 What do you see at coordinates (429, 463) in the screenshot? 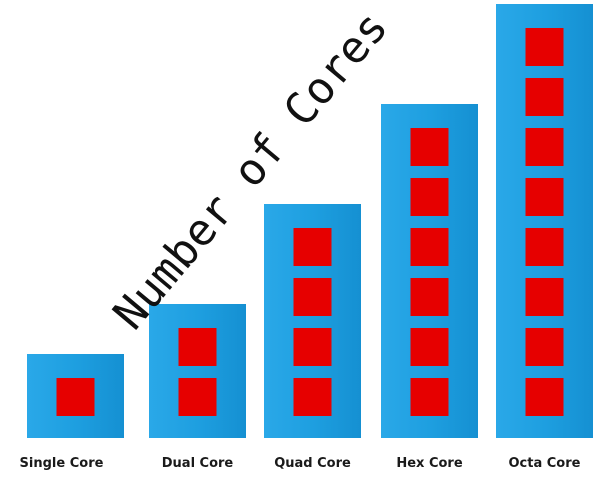
I see `category-label: Hex Core` at bounding box center [429, 463].